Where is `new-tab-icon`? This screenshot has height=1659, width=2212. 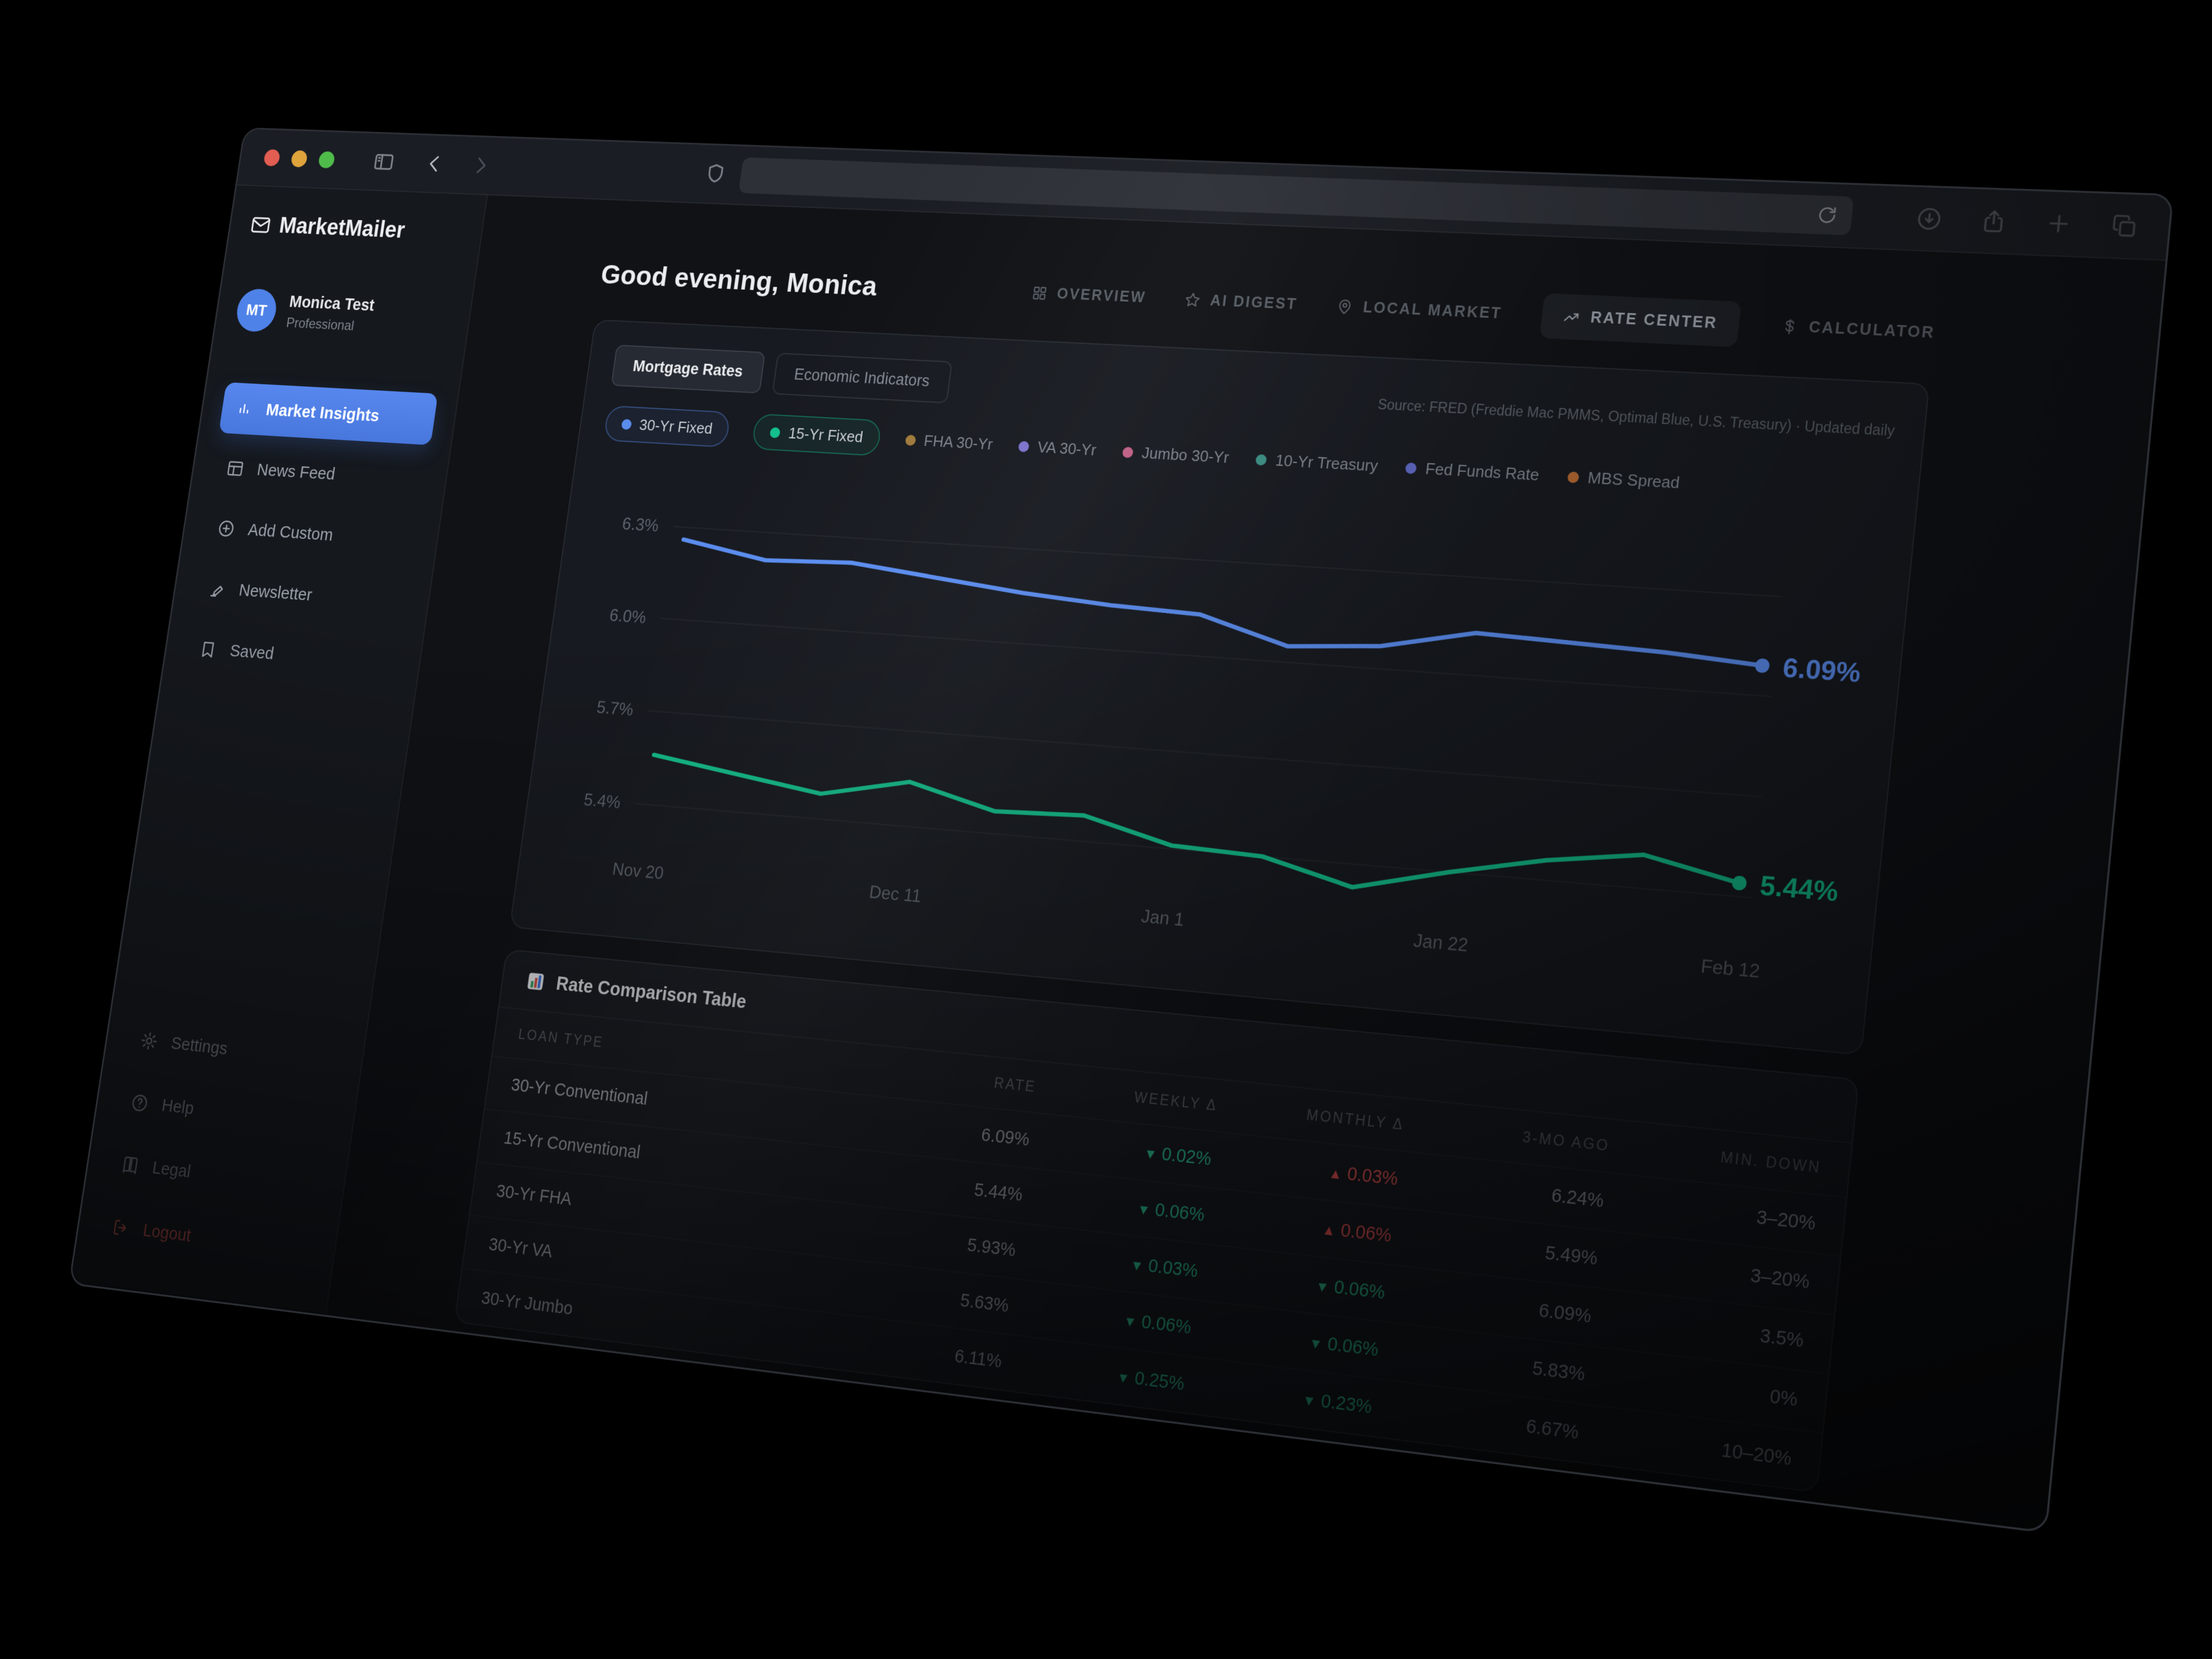
new-tab-icon is located at coordinates (2059, 223).